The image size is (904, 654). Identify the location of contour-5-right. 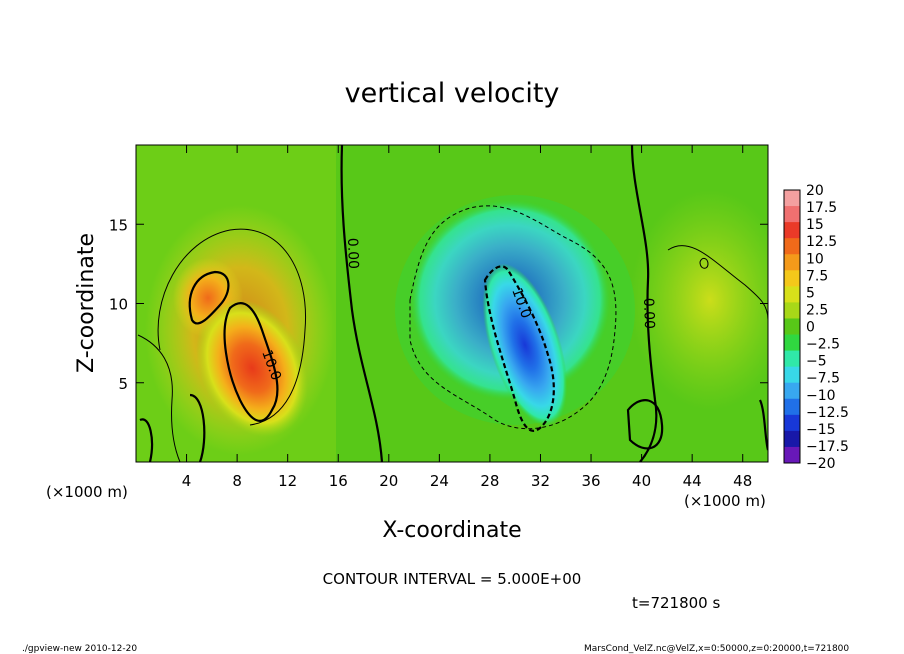
(717, 283).